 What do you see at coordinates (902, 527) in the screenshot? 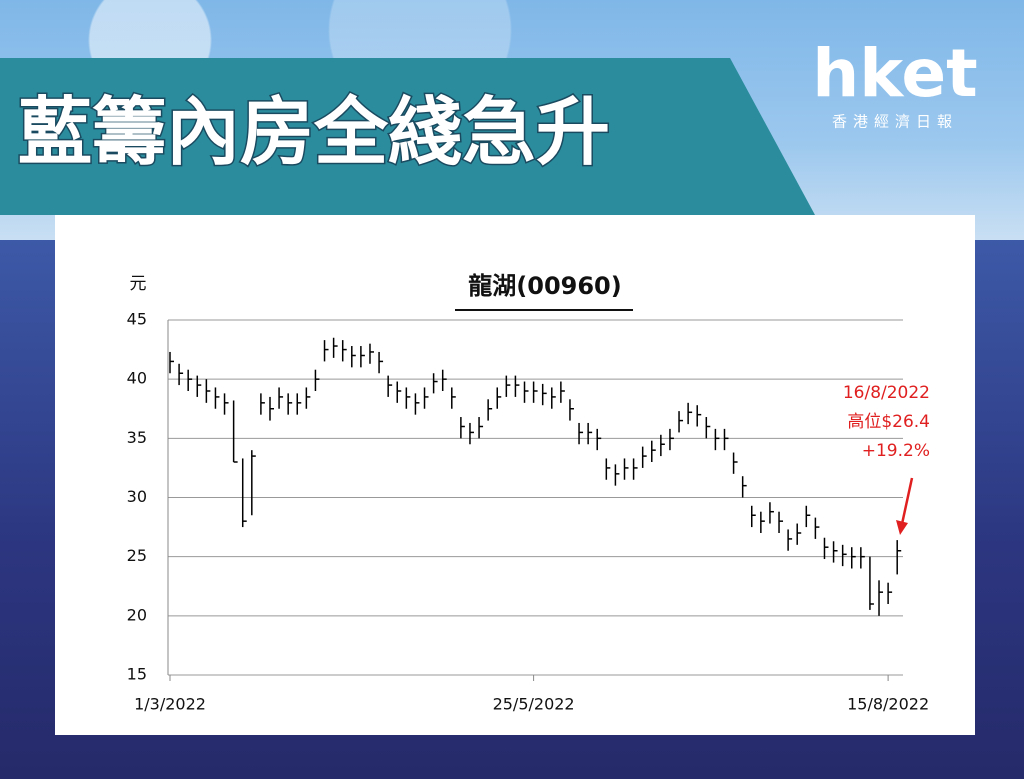
I see `arrow-head` at bounding box center [902, 527].